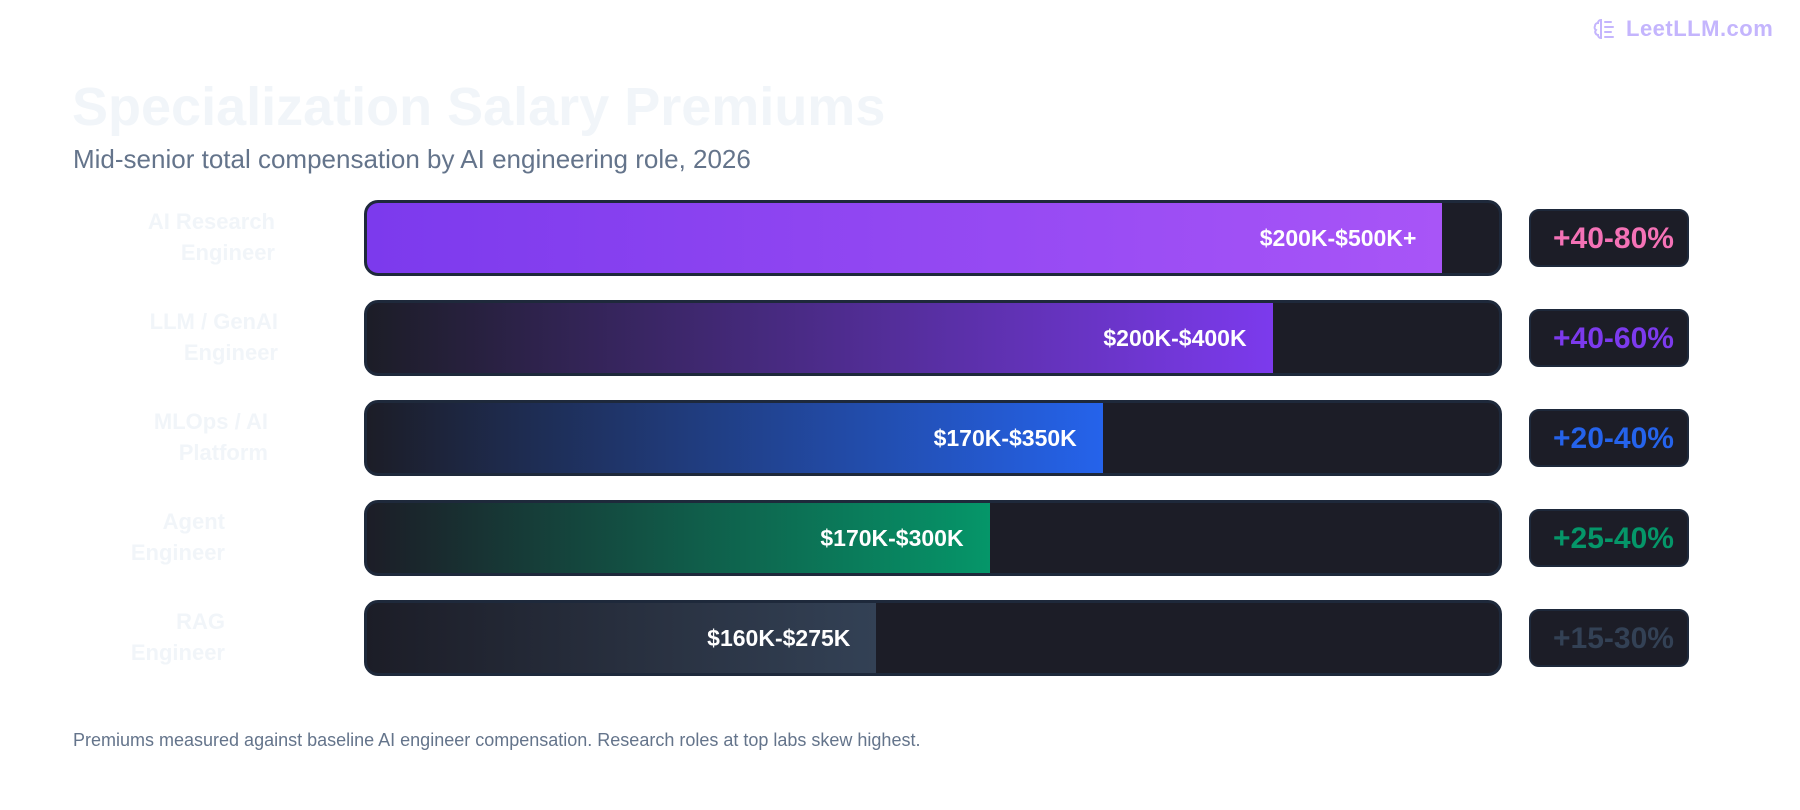  I want to click on premium-text: +20-40%, so click(1613, 438).